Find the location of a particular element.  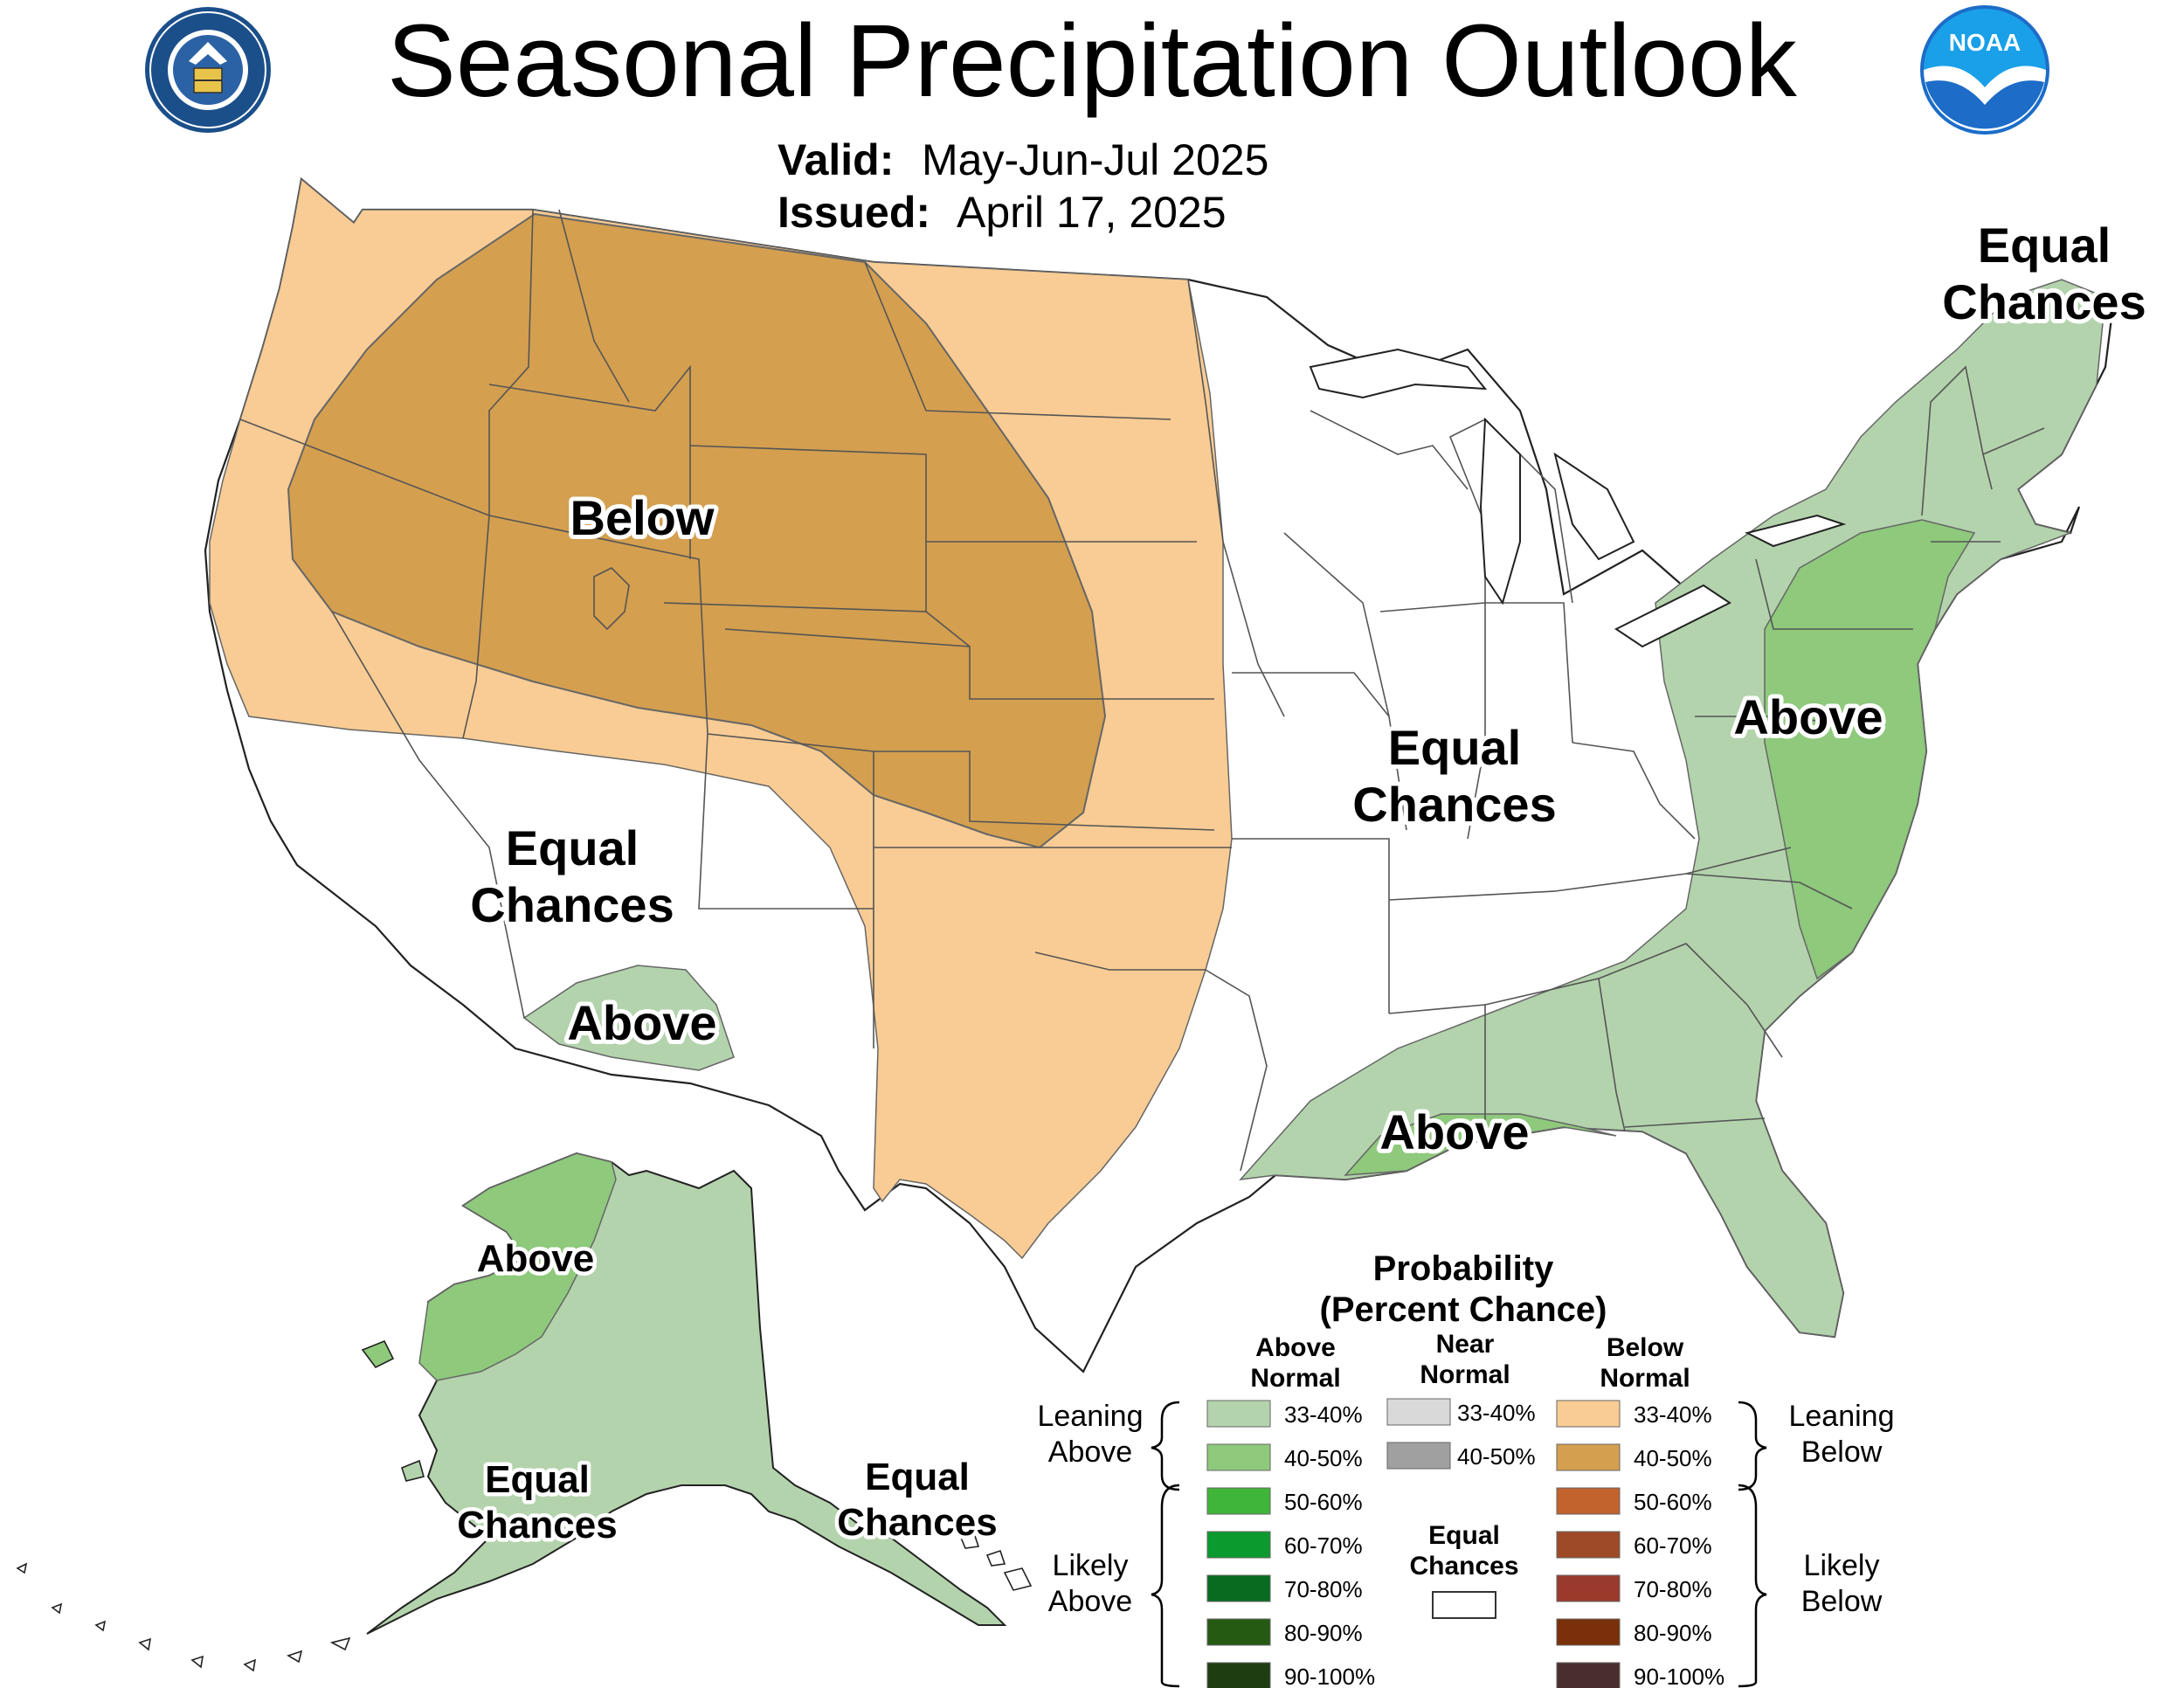

alaska-leaning-above-area is located at coordinates (686, 1393).